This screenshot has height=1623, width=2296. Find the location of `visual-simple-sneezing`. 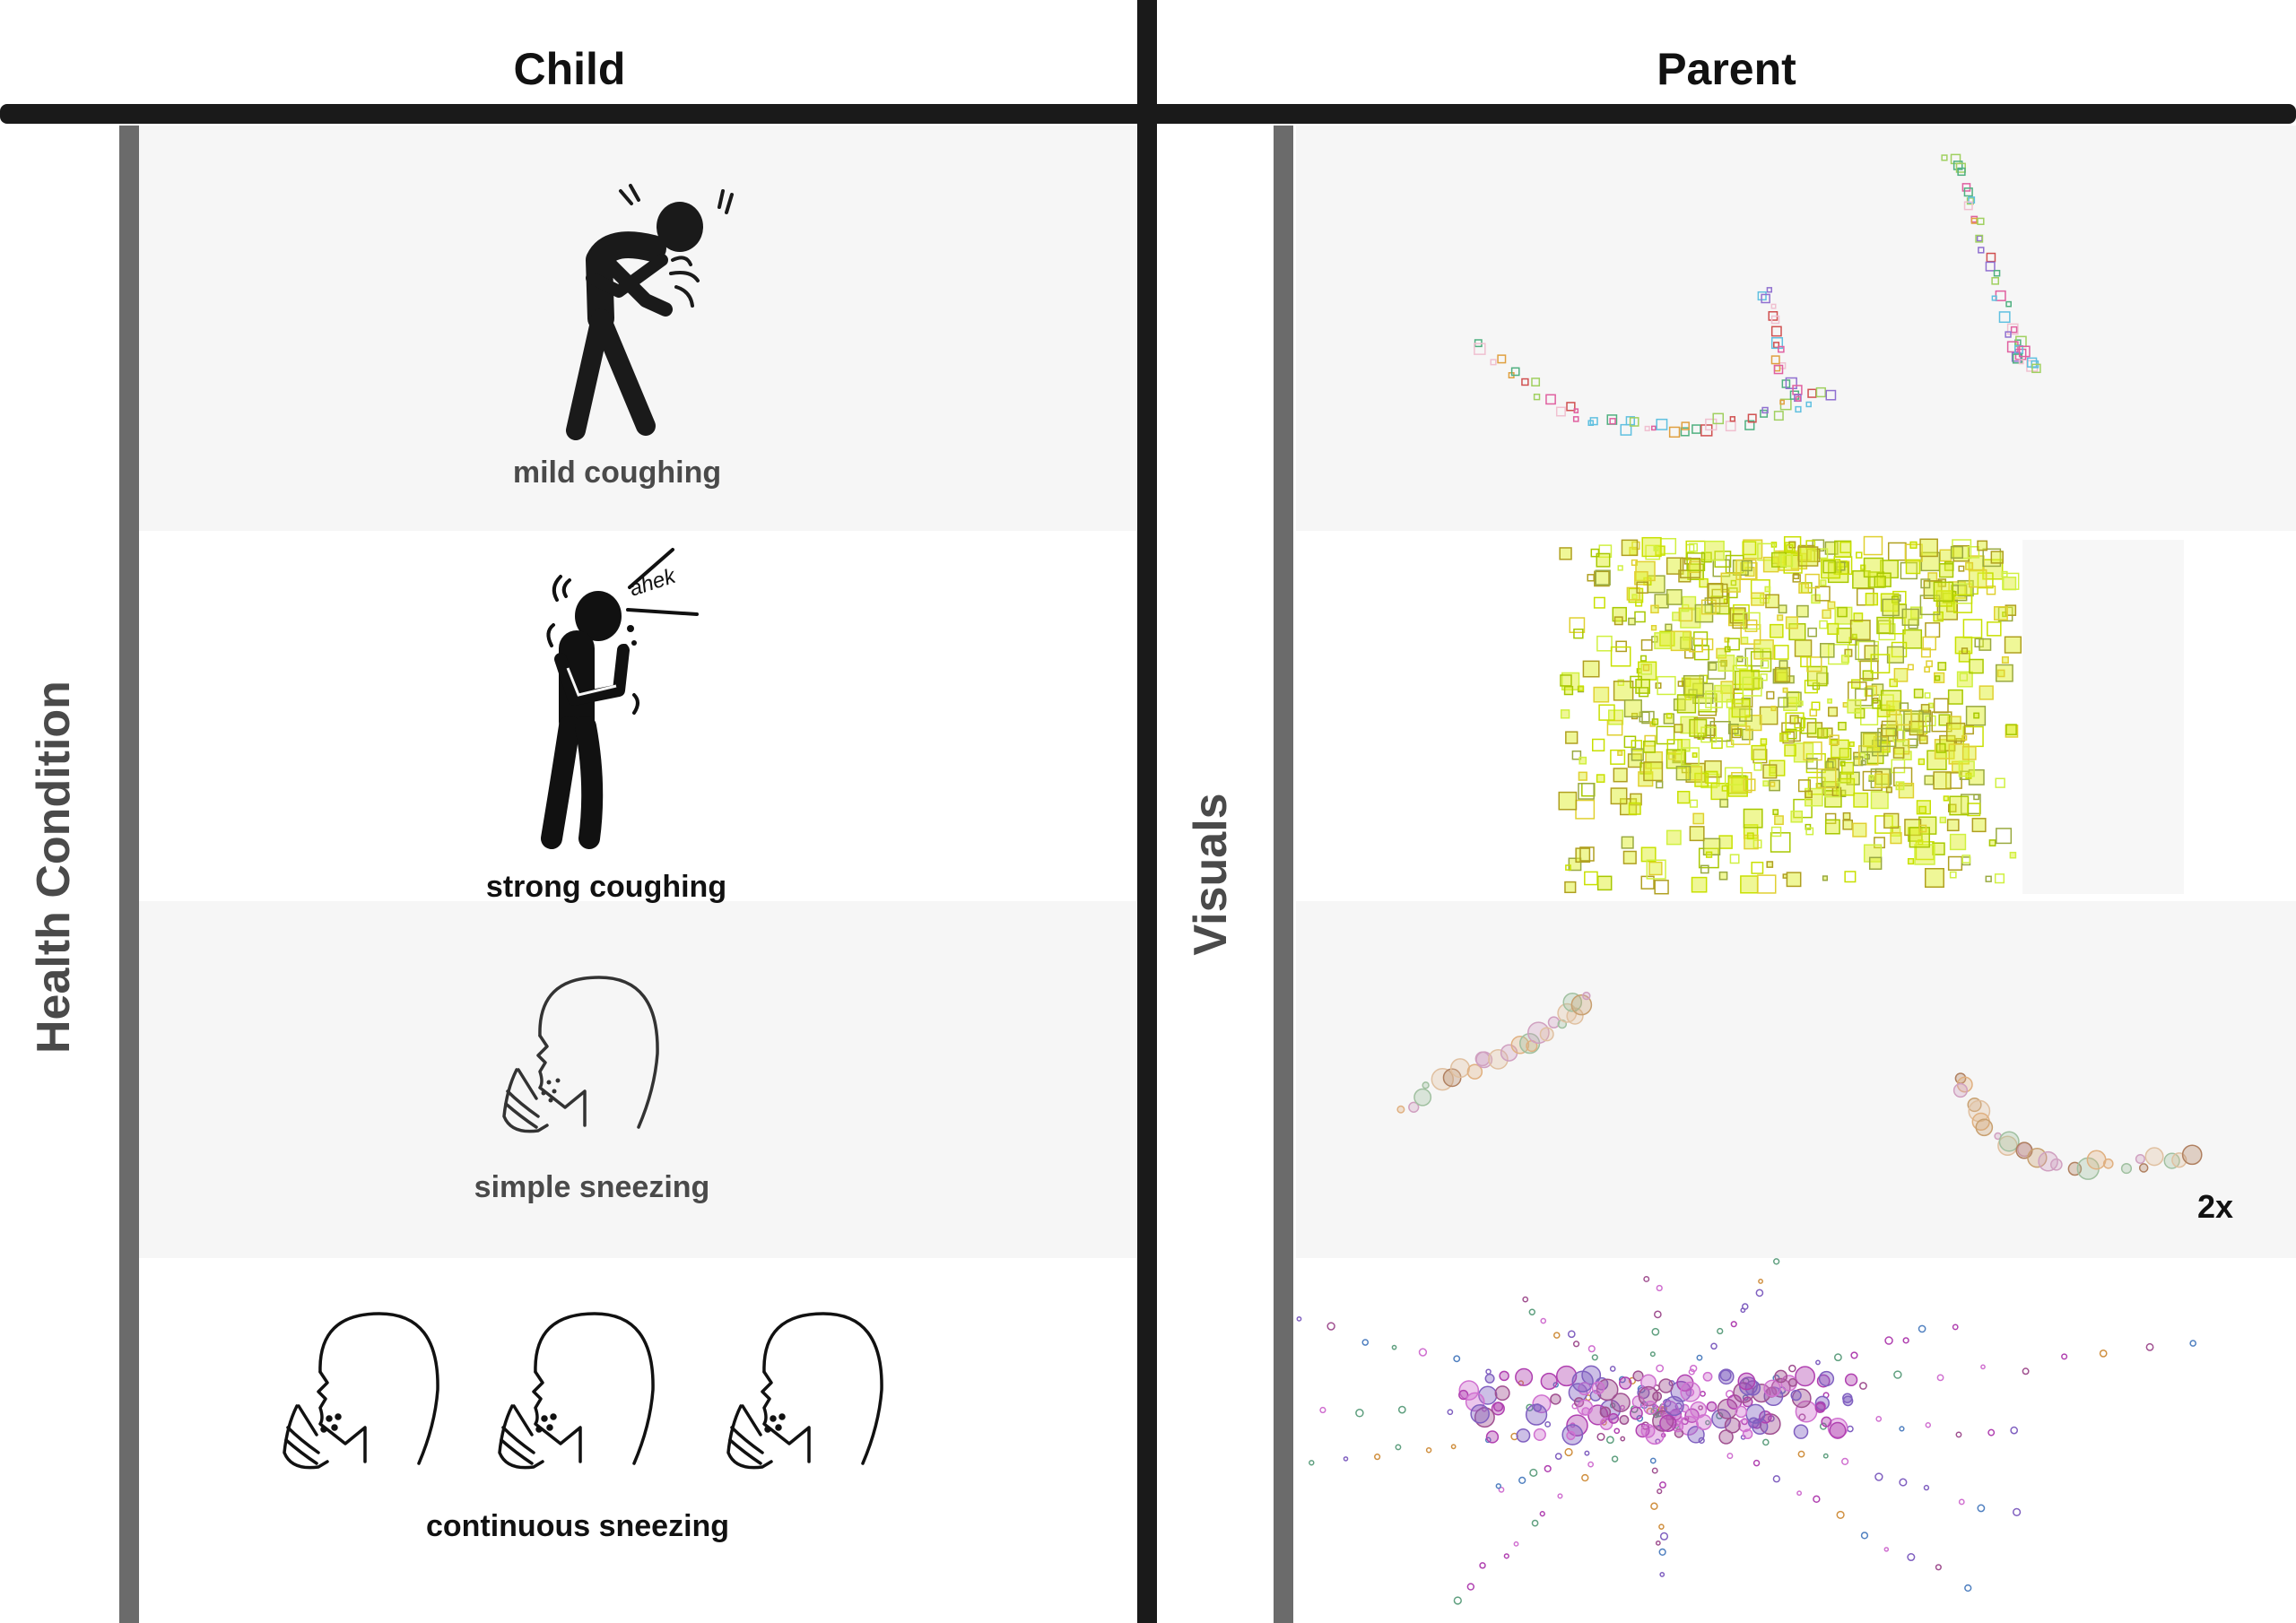

visual-simple-sneezing is located at coordinates (1799, 1085).